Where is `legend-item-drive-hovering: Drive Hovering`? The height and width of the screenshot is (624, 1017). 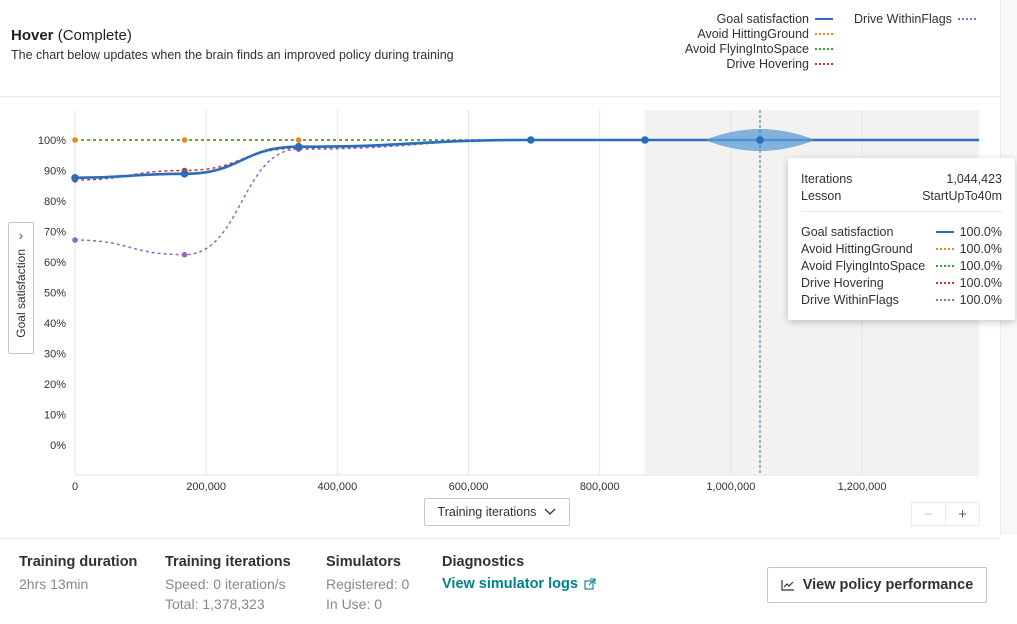
legend-item-drive-hovering: Drive Hovering is located at coordinates (779, 64).